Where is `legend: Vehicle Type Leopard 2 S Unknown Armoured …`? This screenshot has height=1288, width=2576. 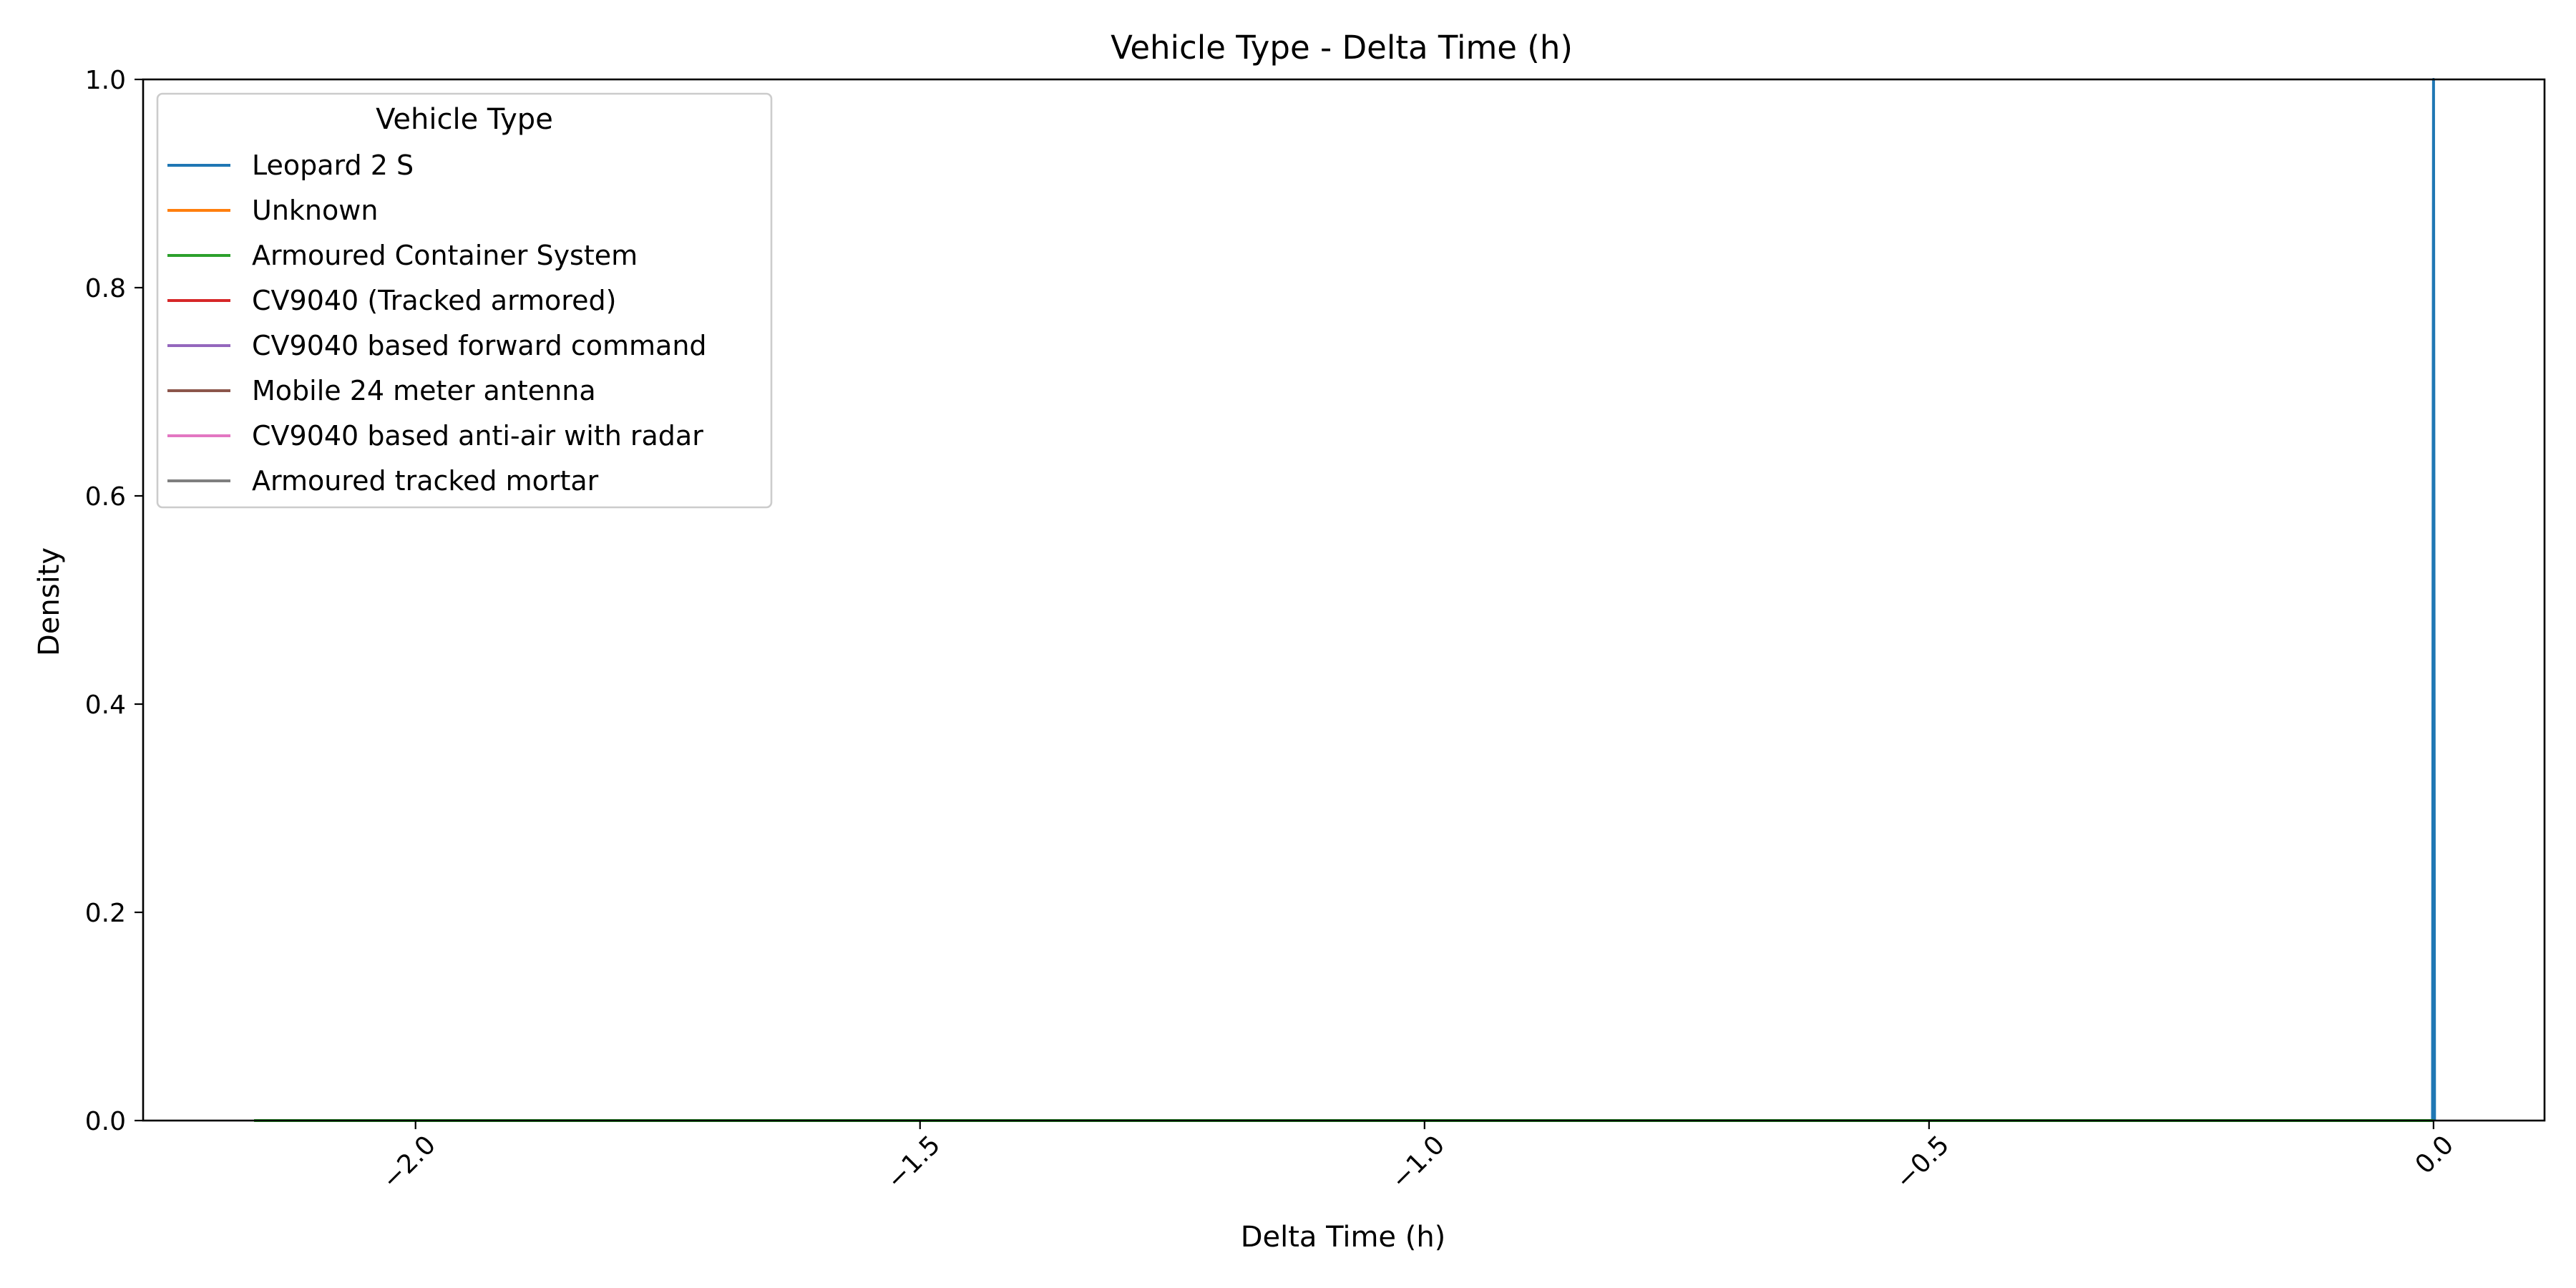 legend: Vehicle Type Leopard 2 S Unknown Armoured … is located at coordinates (464, 300).